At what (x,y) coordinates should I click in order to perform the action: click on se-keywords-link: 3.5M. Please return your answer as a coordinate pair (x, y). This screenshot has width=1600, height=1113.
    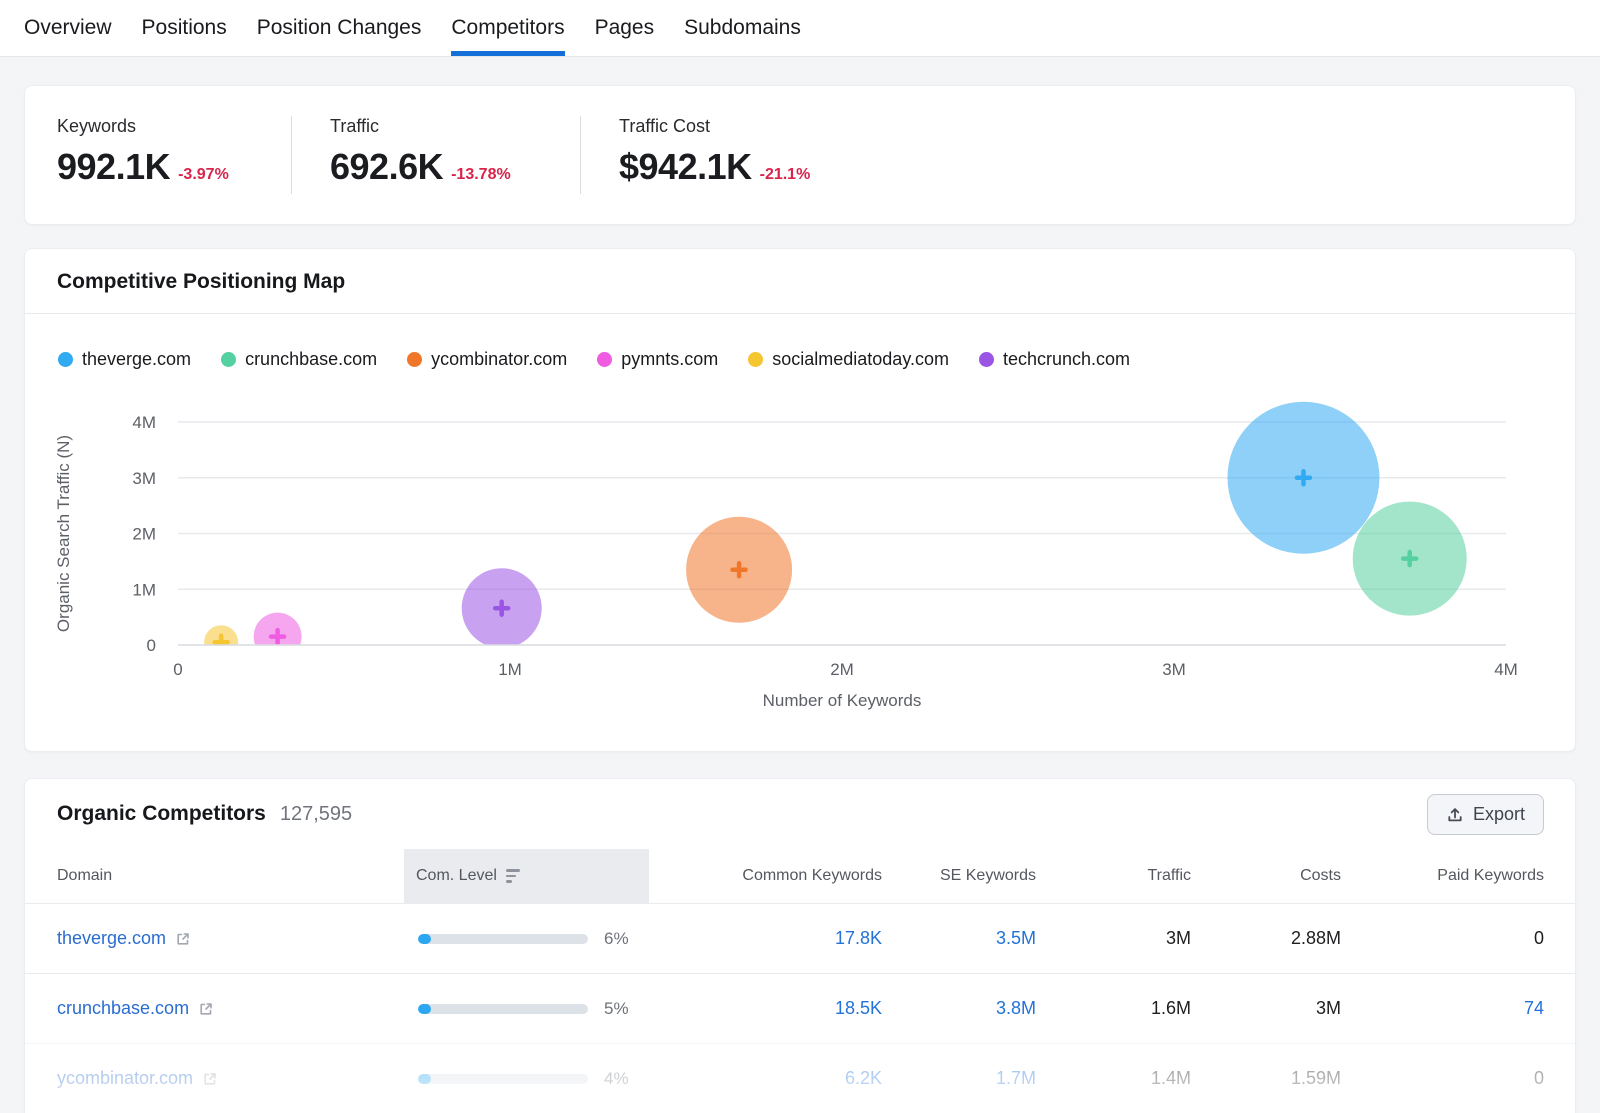
    Looking at the image, I should click on (1015, 938).